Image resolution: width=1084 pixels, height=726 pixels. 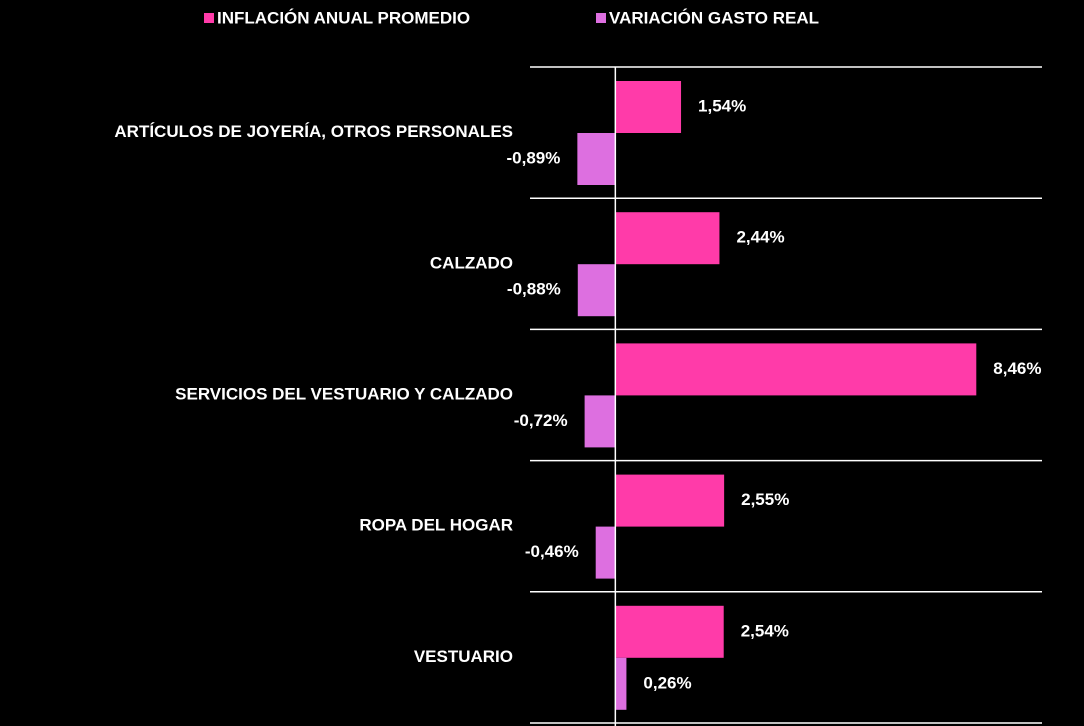 What do you see at coordinates (436, 525) in the screenshot?
I see `category-label: ROPA DEL HOGAR` at bounding box center [436, 525].